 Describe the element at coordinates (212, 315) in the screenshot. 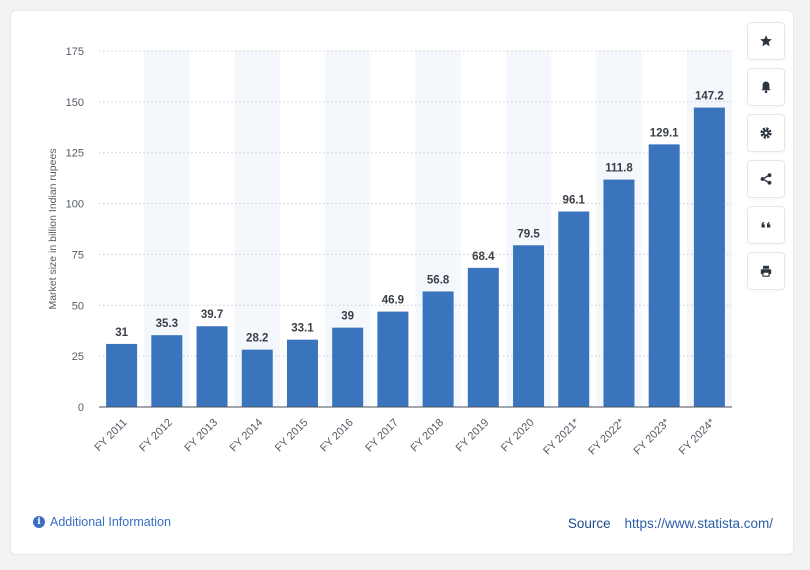

I see `data-label: 39.7` at that location.